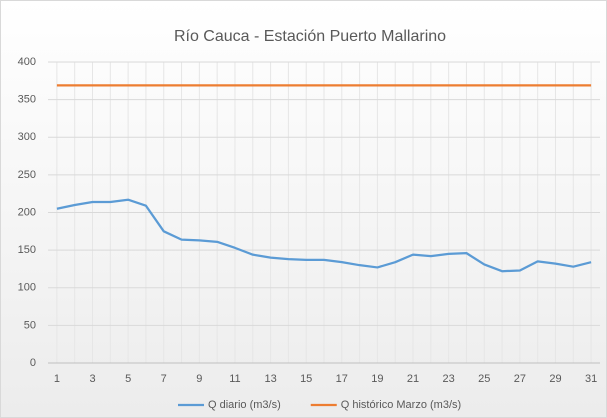 This screenshot has width=607, height=418. Describe the element at coordinates (33, 363) in the screenshot. I see `y-tick-label: 0` at that location.